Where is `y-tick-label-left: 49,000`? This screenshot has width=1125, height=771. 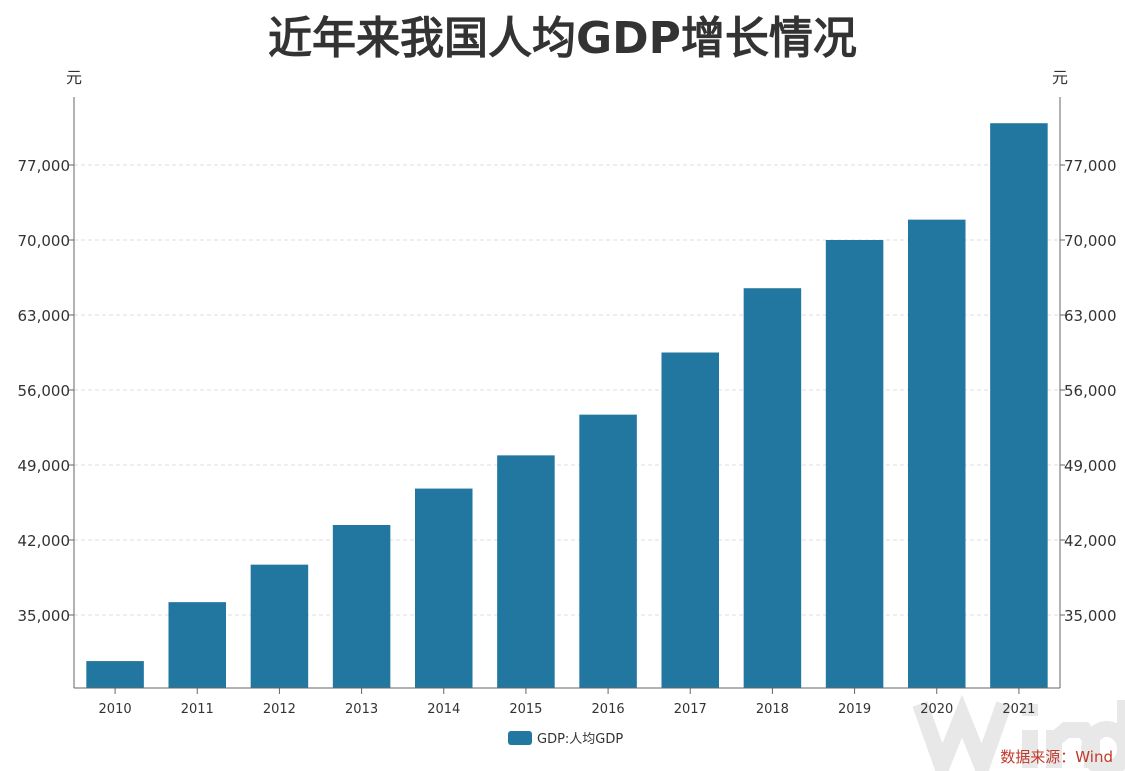
y-tick-label-left: 49,000 is located at coordinates (44, 466).